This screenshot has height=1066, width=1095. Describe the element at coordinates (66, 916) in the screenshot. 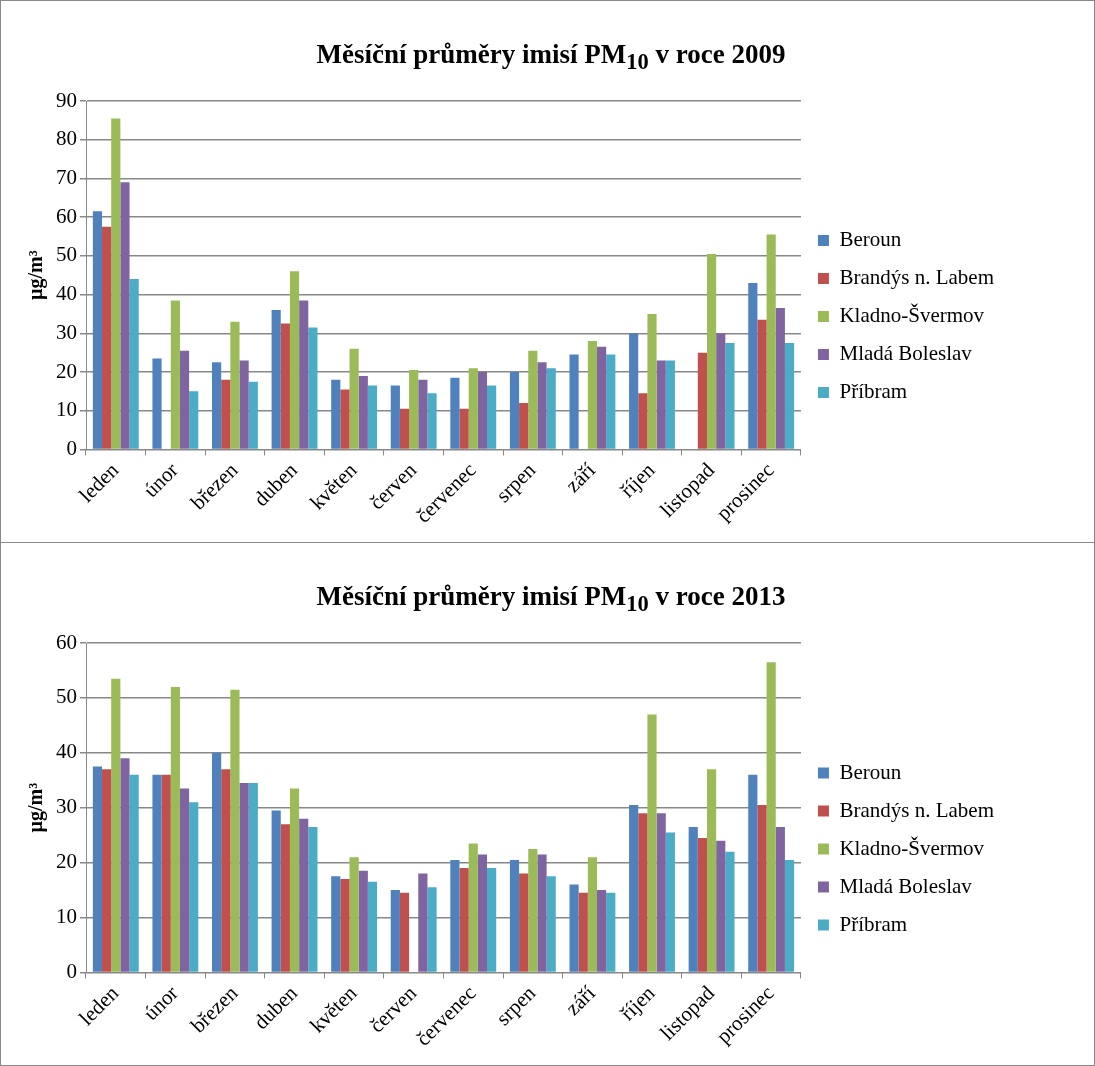

I see `y-tick-label: 10` at that location.